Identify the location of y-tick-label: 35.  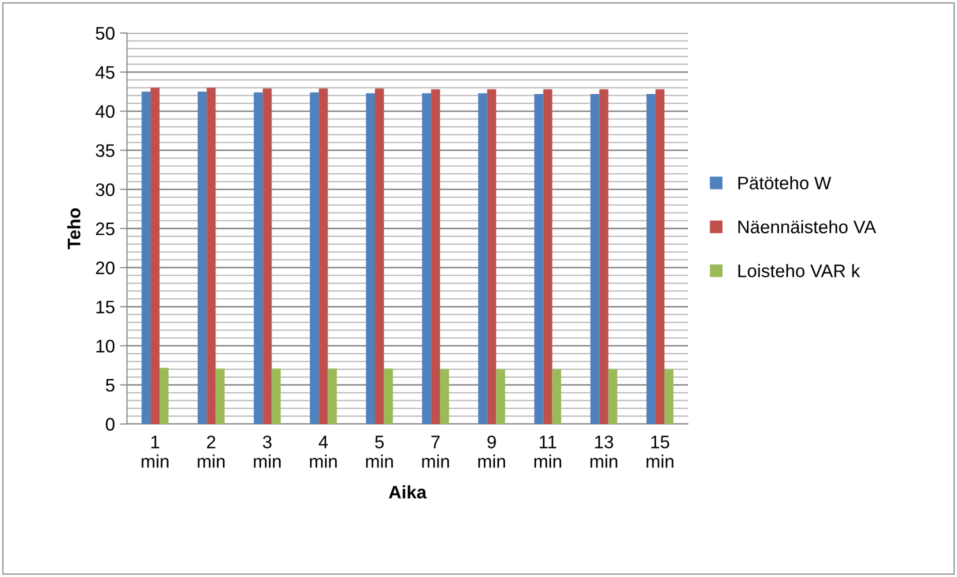
(105, 151).